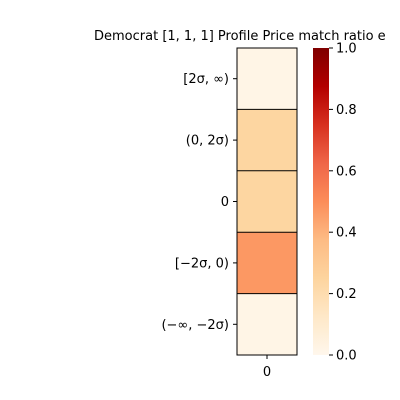 This screenshot has height=400, width=400. Describe the element at coordinates (346, 49) in the screenshot. I see `colorbar-tick-label: 1.0` at that location.